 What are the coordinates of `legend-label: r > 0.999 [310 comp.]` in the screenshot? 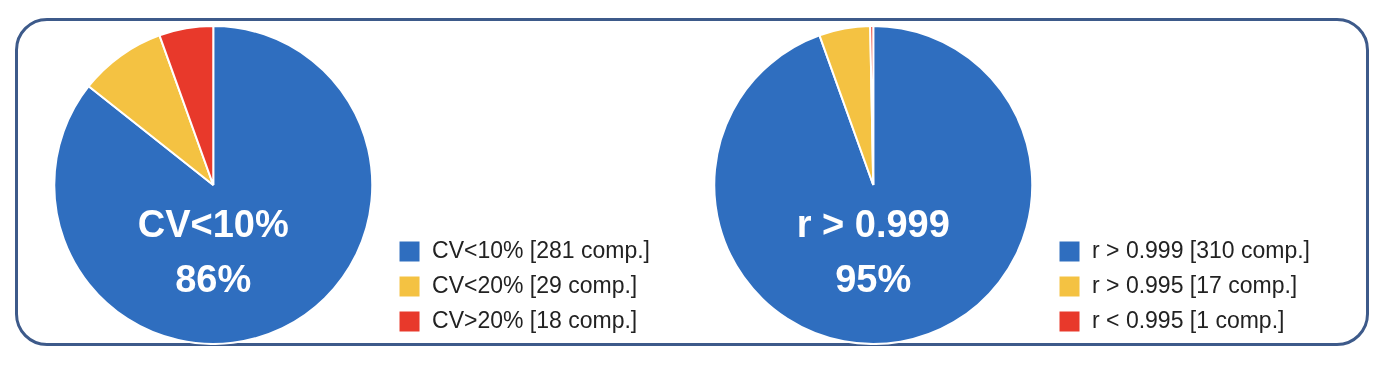 It's located at (1201, 249).